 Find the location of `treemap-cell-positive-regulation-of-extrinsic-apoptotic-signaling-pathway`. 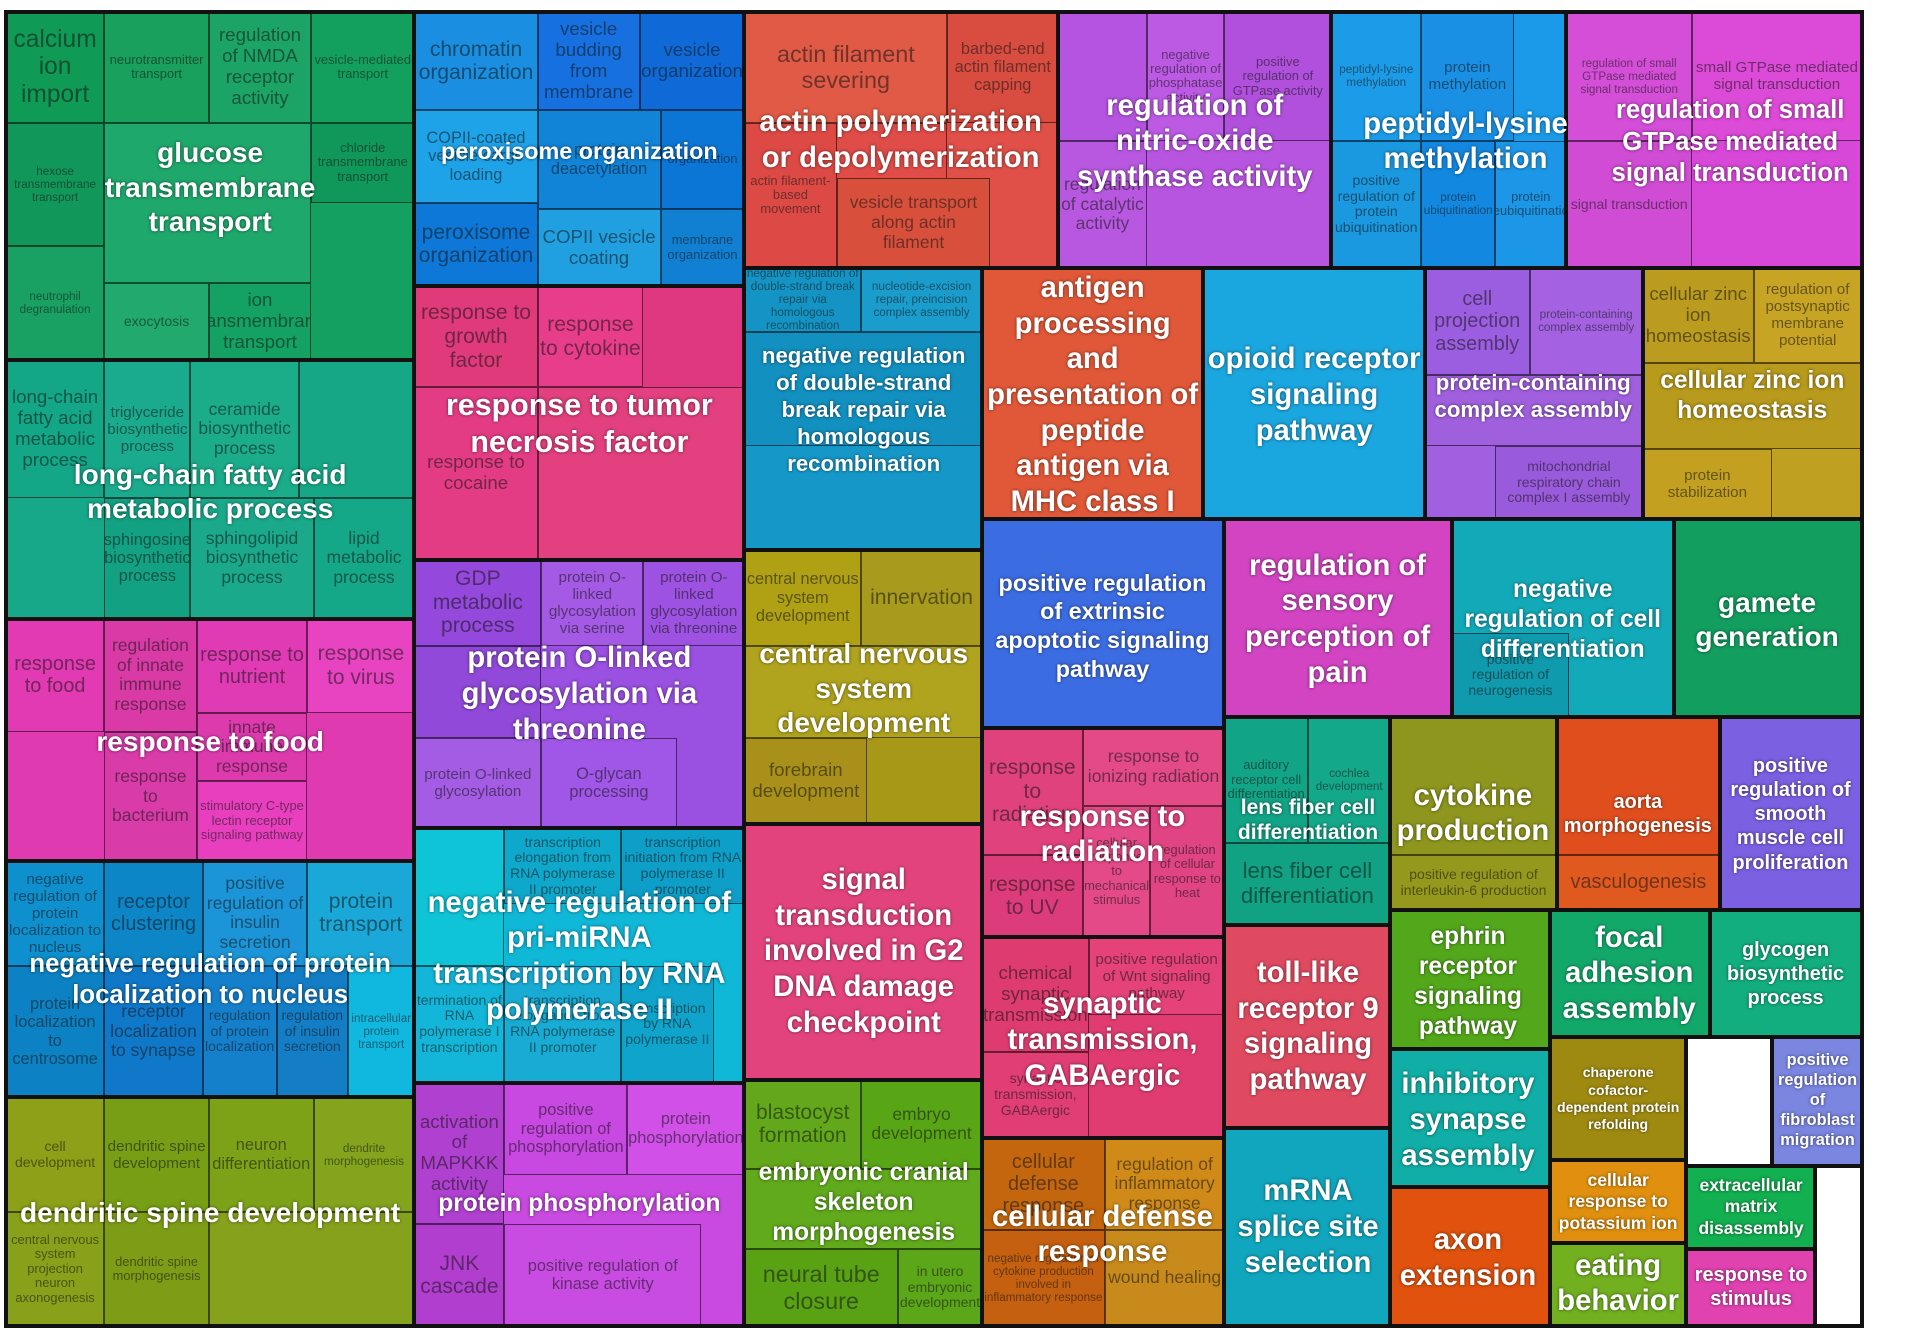

treemap-cell-positive-regulation-of-extrinsic-apoptotic-signaling-pathway is located at coordinates (1103, 623).